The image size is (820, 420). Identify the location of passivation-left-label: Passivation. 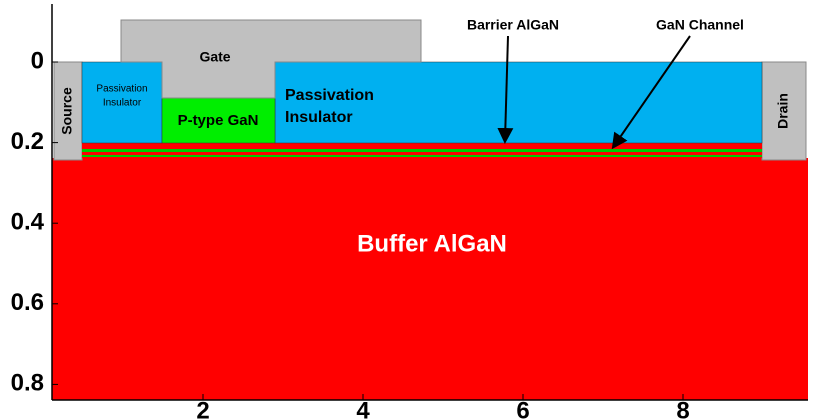
(121, 89).